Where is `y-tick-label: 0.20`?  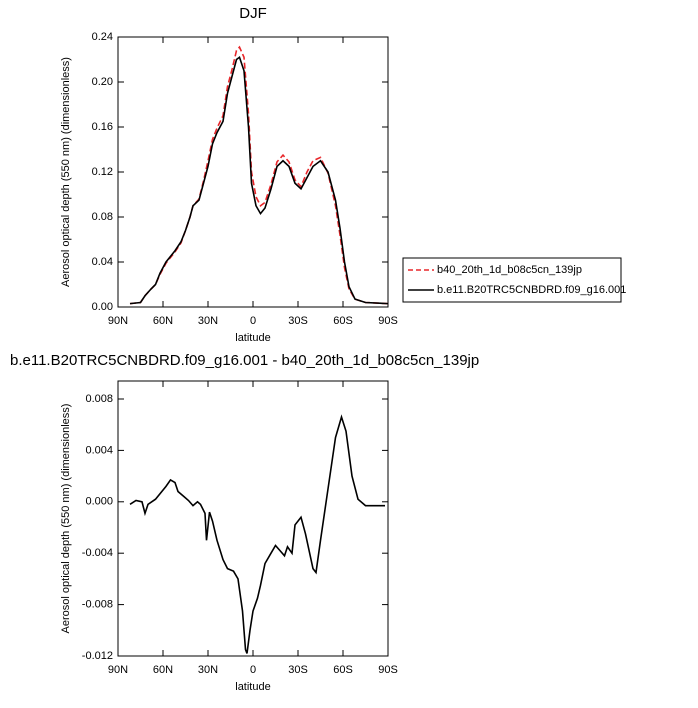 y-tick-label: 0.20 is located at coordinates (102, 82).